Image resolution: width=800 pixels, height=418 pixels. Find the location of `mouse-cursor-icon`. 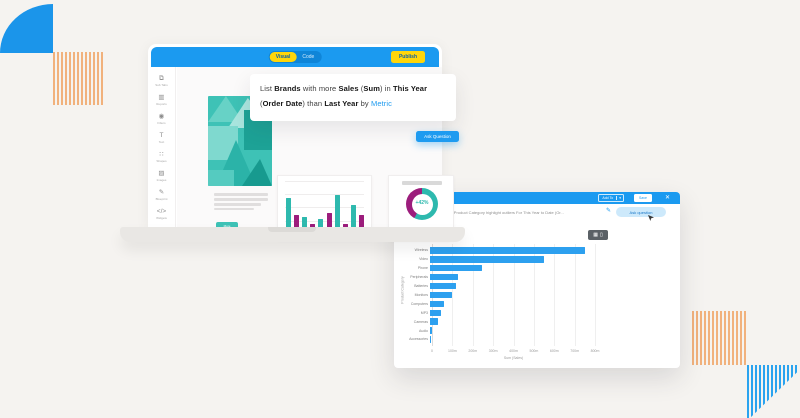

mouse-cursor-icon is located at coordinates (651, 218).